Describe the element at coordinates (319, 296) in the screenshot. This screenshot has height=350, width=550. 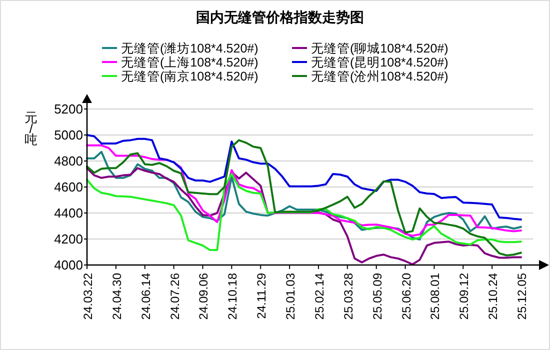
I see `x-tick-label: 25.02.14` at that location.